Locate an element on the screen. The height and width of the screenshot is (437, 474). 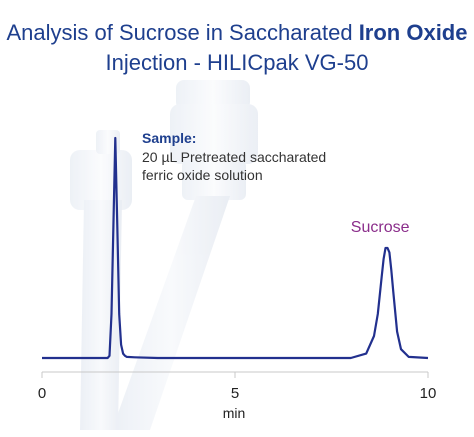
x-tick-label: 5 is located at coordinates (235, 393).